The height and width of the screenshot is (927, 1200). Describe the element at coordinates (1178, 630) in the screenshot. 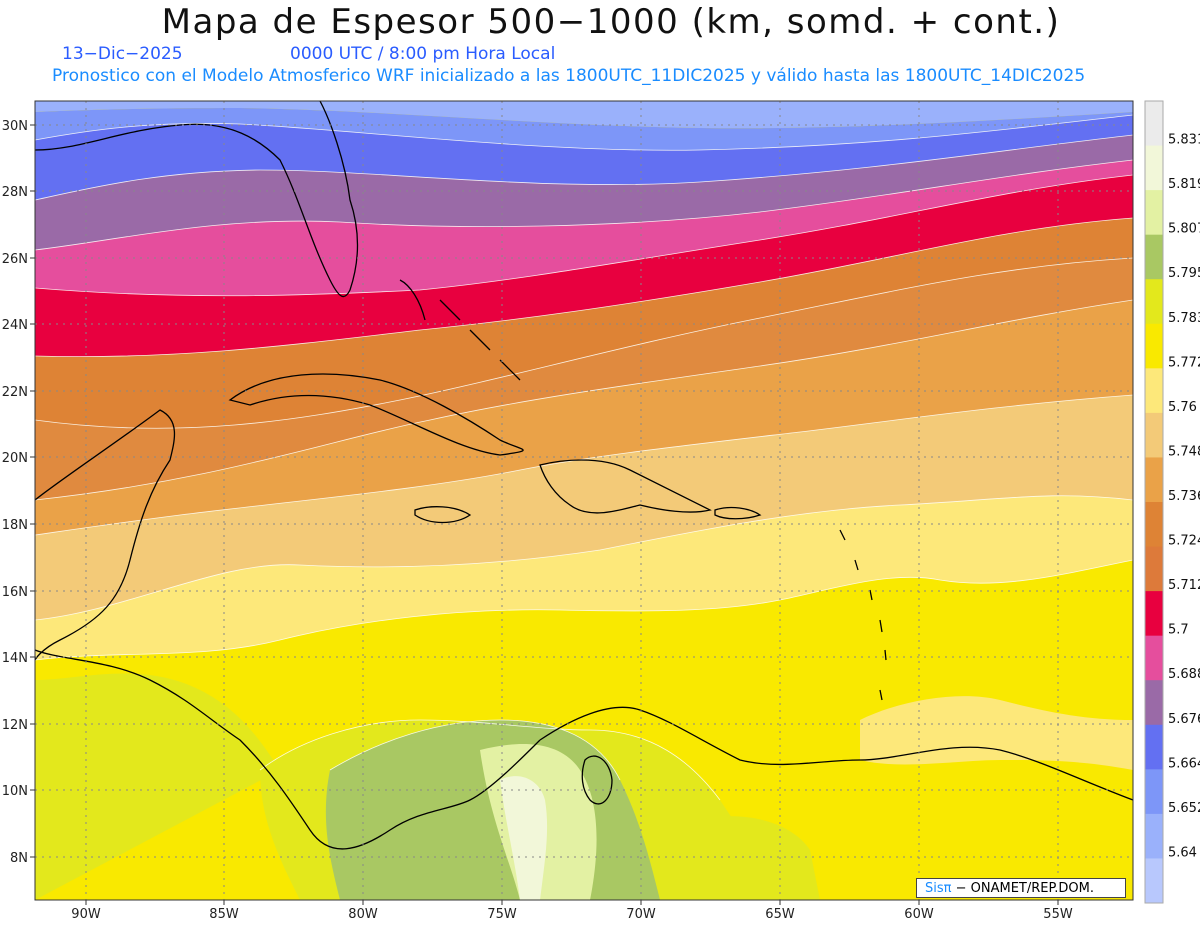

I see `colorbar-label: 5.7` at that location.